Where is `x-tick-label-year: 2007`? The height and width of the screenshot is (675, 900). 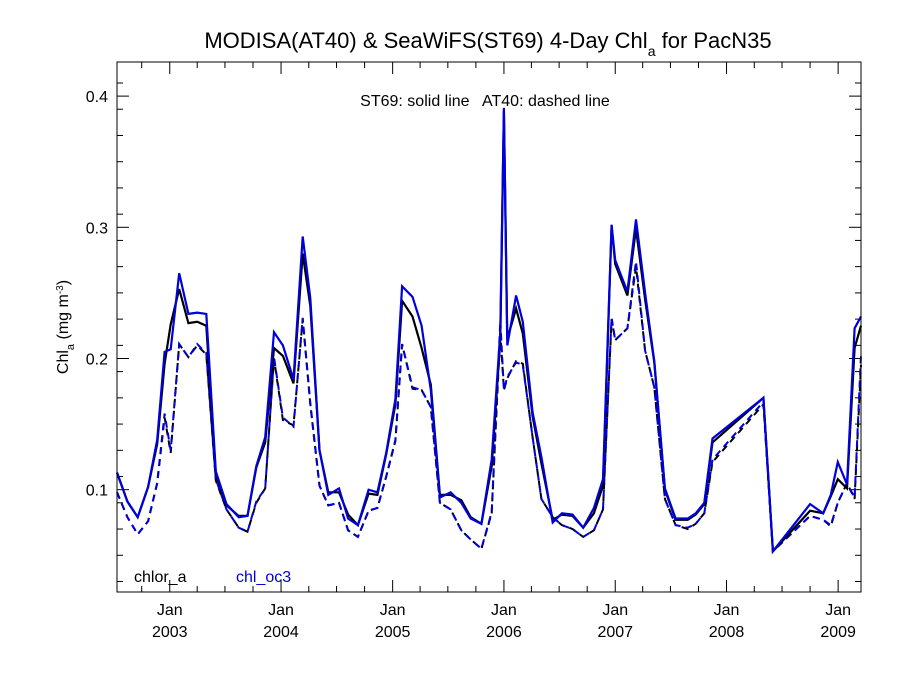
x-tick-label-year: 2007 is located at coordinates (615, 632).